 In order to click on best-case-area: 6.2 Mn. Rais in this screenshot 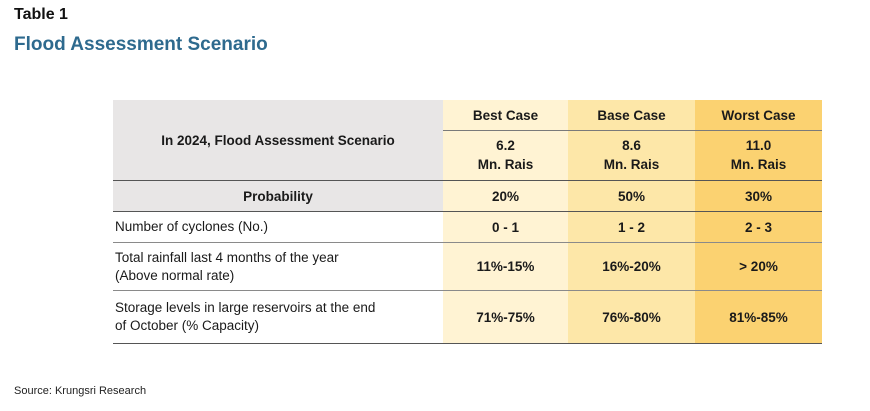, I will do `click(505, 155)`.